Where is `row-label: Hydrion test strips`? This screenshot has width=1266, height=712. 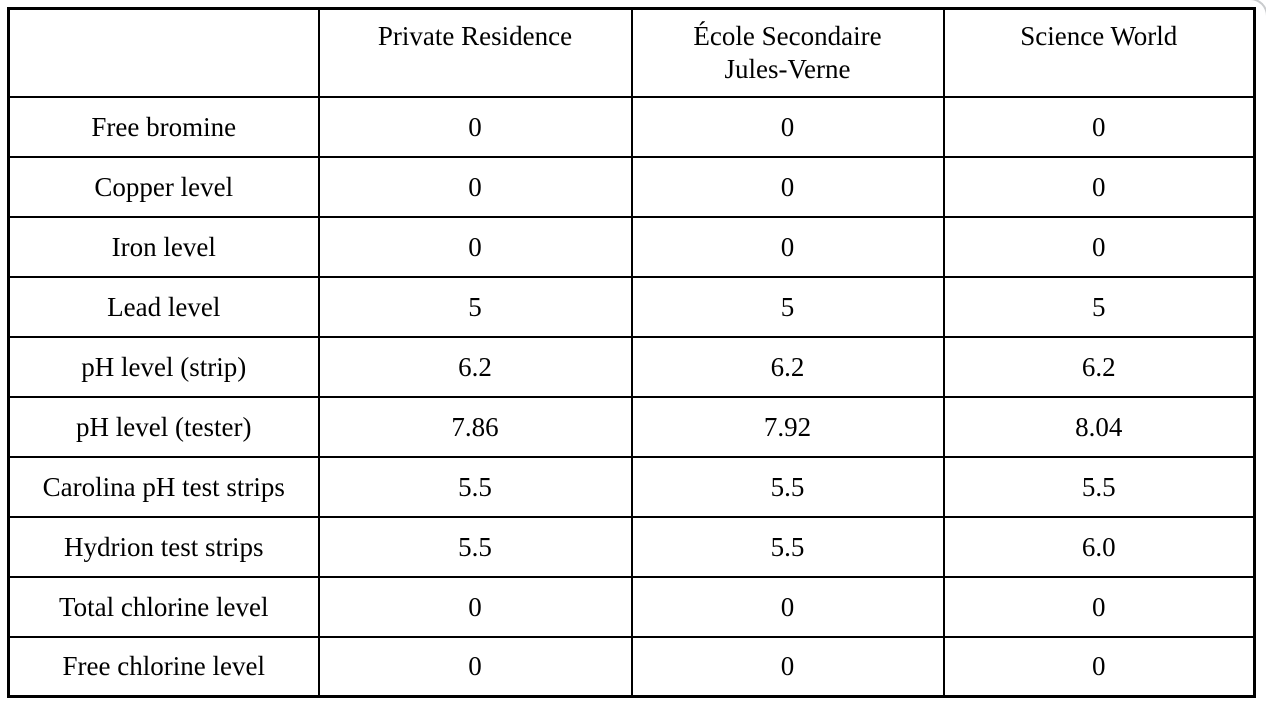 row-label: Hydrion test strips is located at coordinates (163, 546).